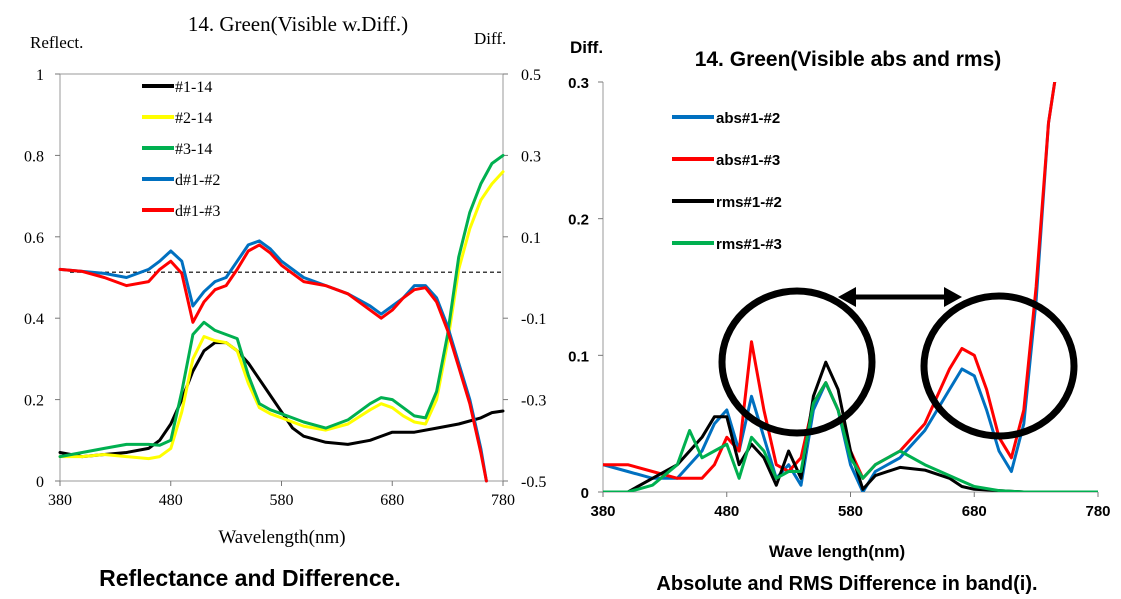 This screenshot has height=599, width=1121. Describe the element at coordinates (250, 578) in the screenshot. I see `left-caption: Reflectance and Difference.` at that location.